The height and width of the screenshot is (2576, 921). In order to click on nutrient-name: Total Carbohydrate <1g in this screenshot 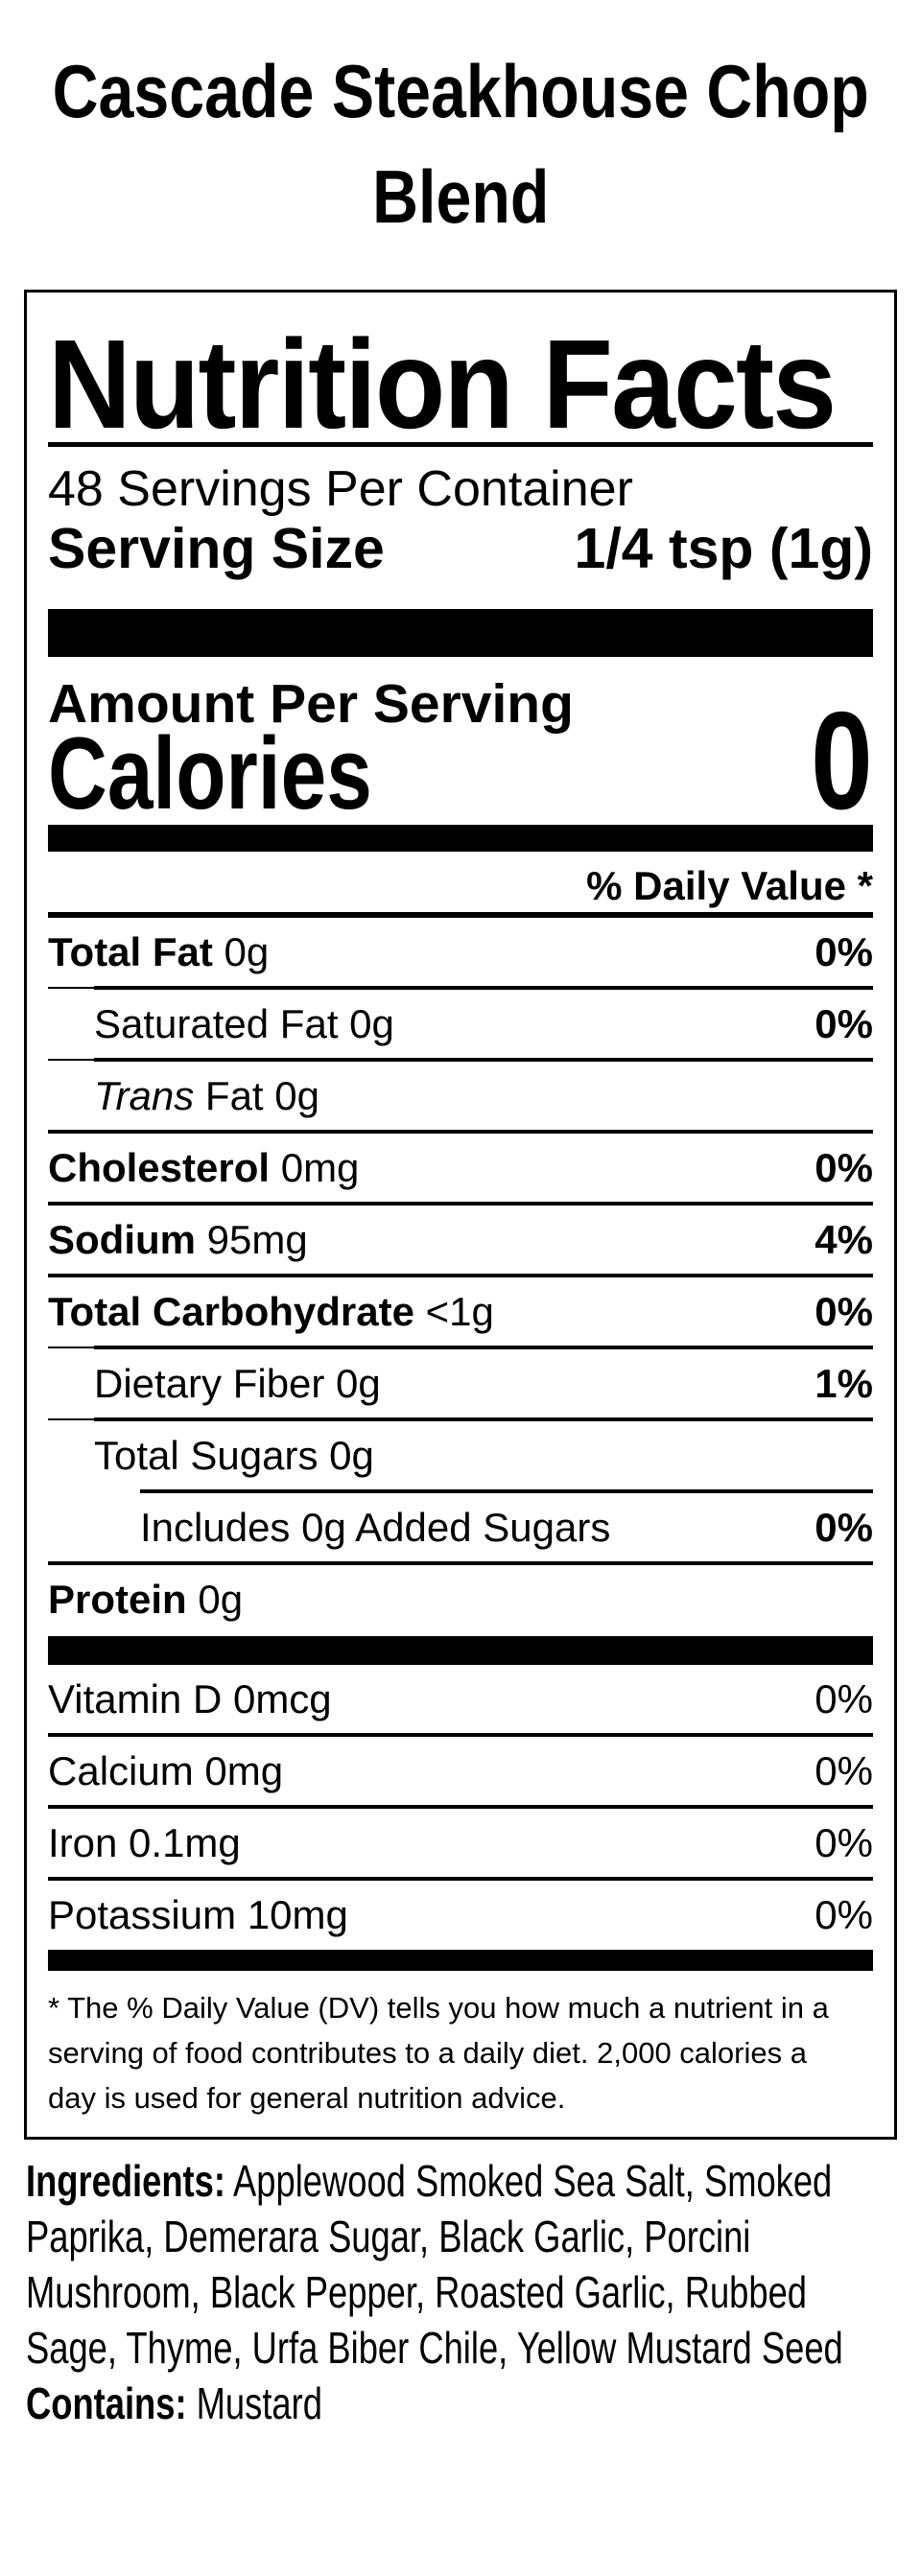, I will do `click(271, 1311)`.